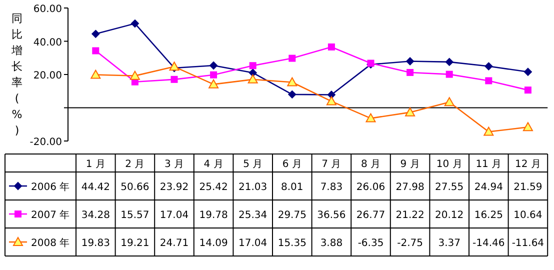  I want to click on y-tick-label: 40.00, so click(47, 42).